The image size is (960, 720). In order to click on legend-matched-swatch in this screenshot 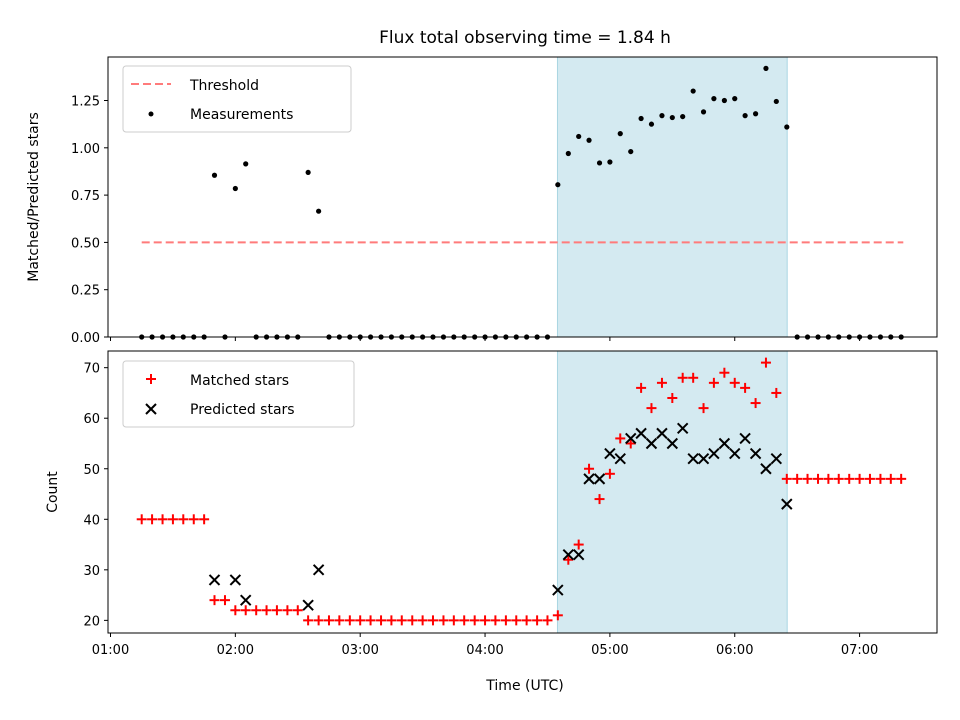, I will do `click(151, 379)`.